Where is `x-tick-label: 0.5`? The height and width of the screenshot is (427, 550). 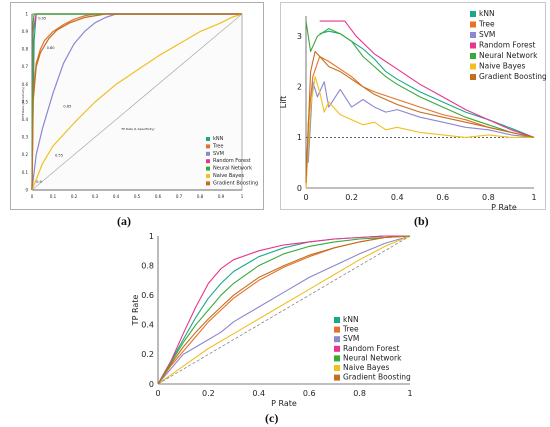 x-tick-label: 0.5 is located at coordinates (137, 196).